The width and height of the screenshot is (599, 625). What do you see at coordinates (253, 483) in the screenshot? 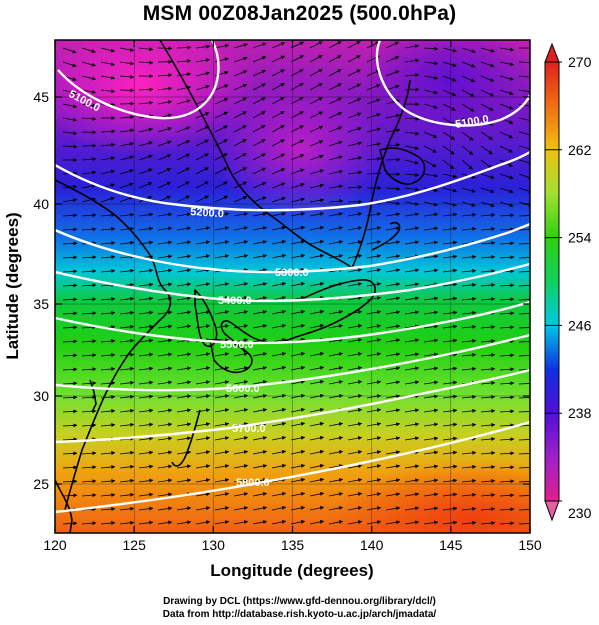
I see `contour-label: 5800.0` at bounding box center [253, 483].